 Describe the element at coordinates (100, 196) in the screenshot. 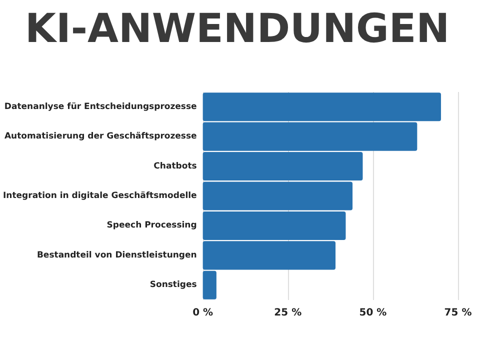

I see `y-tick-label: Integration in digitale Geschäftsmodelle` at that location.